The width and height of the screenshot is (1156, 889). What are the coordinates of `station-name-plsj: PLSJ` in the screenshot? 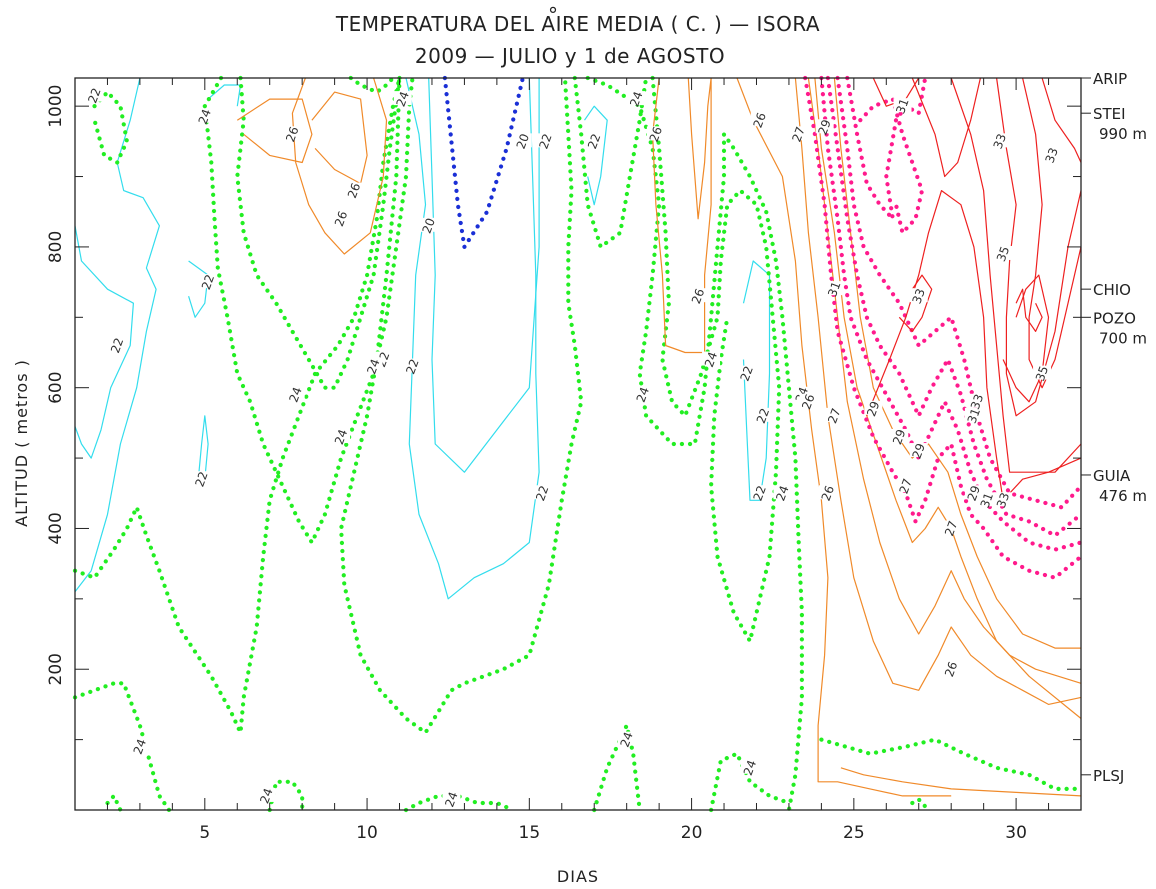 It's located at (1108, 776).